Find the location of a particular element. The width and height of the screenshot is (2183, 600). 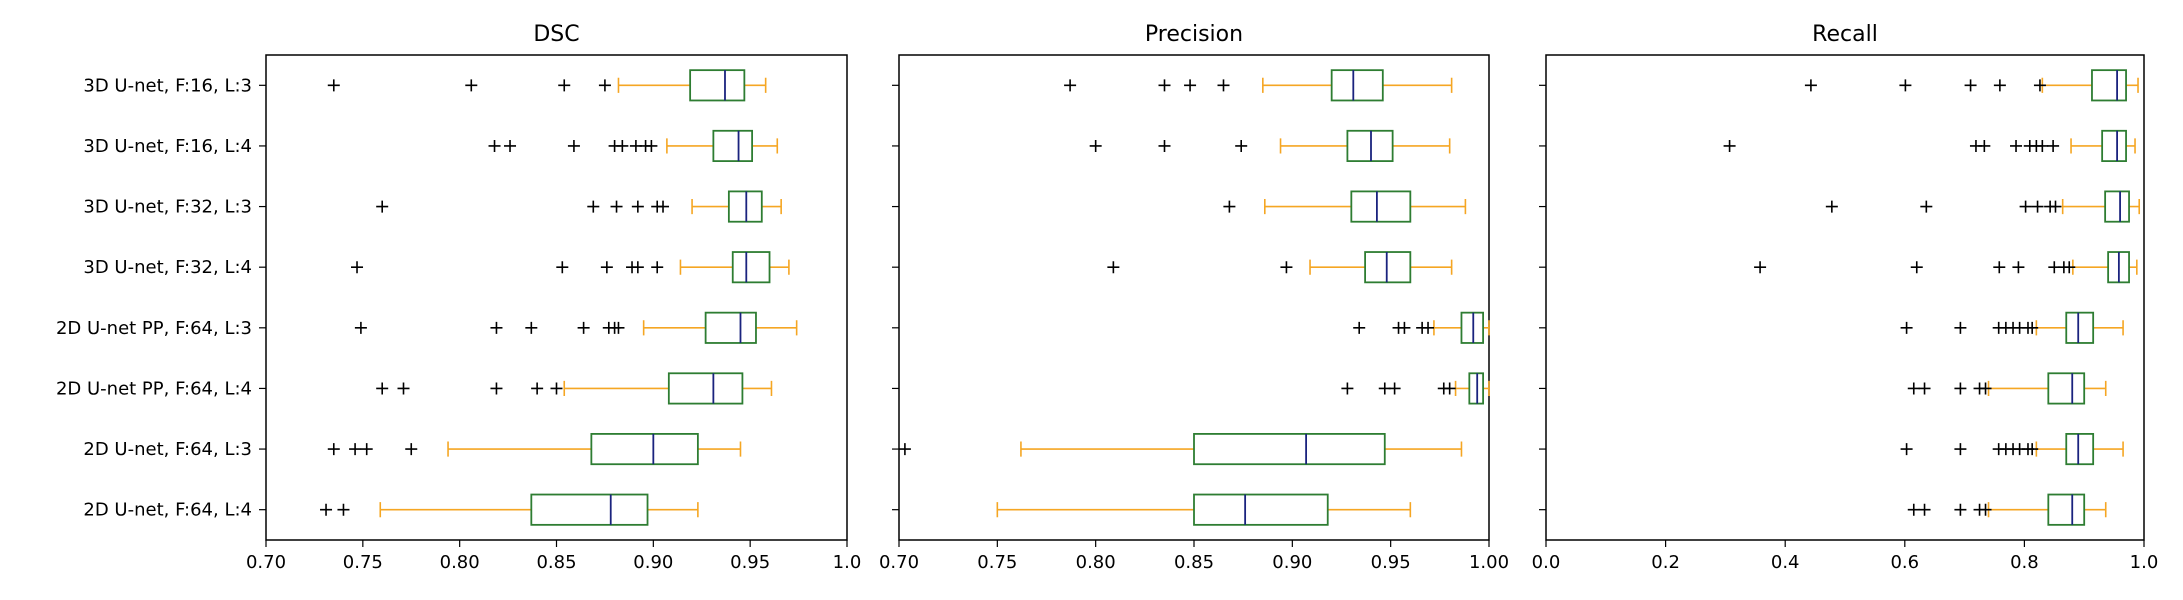

dsc-y-tick-label: 2D U-net PP, F:64, L:3 is located at coordinates (154, 328).